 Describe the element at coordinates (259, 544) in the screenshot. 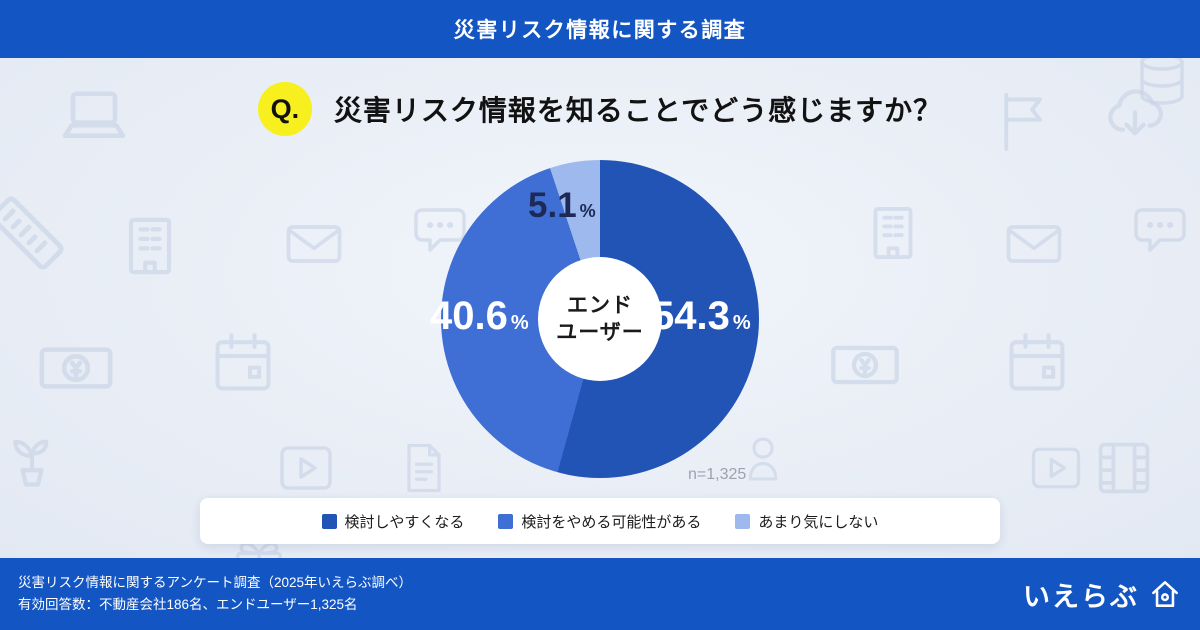

I see `bg-gift-icon` at that location.